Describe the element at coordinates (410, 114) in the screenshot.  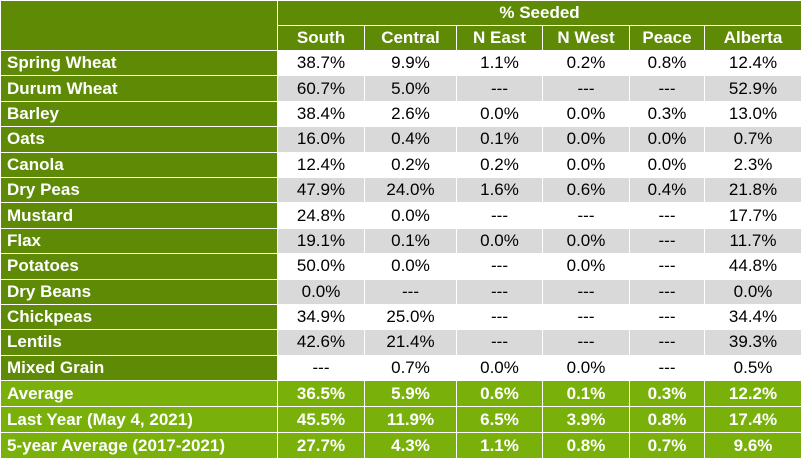
I see `cell-central: 2.6%` at that location.